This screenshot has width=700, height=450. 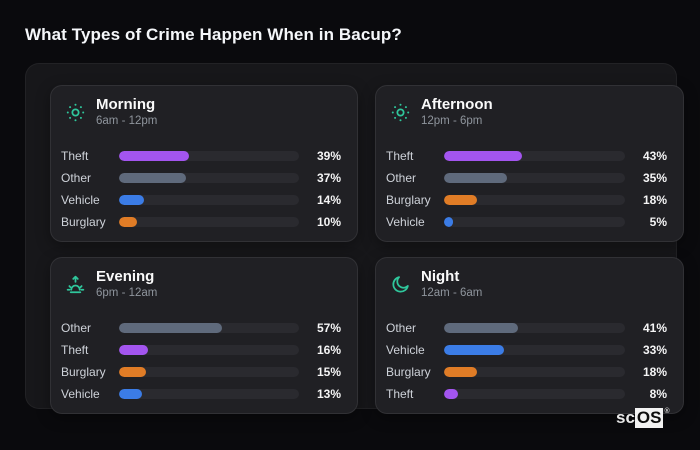 What do you see at coordinates (658, 394) in the screenshot?
I see `crime-percent: 8%` at bounding box center [658, 394].